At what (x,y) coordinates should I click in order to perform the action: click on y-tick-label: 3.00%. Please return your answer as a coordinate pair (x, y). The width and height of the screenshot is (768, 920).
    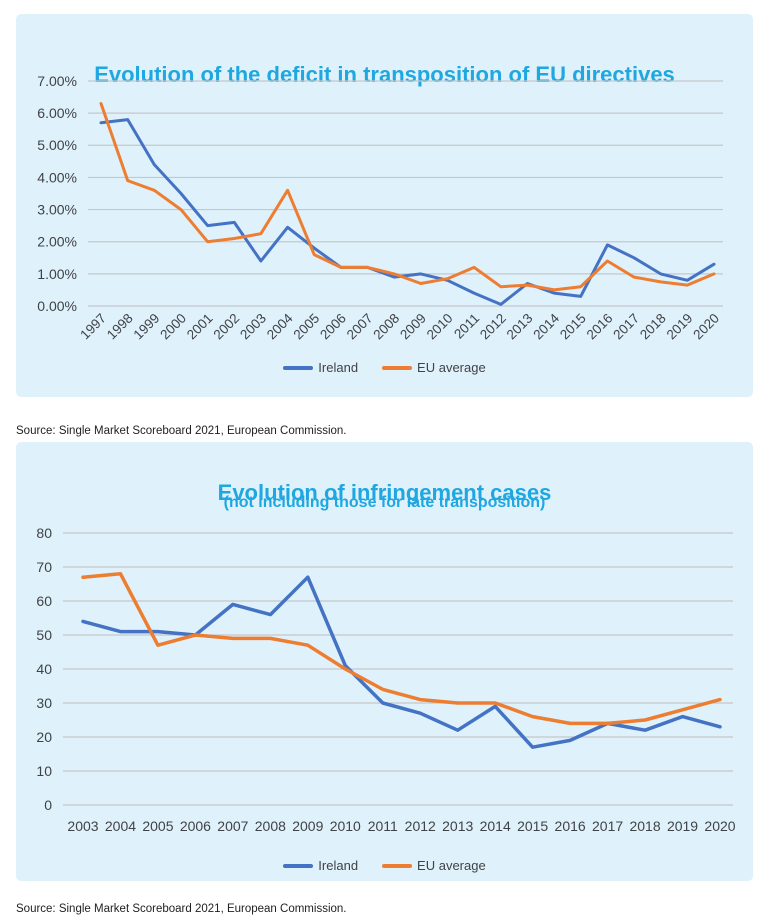
    Looking at the image, I should click on (57, 209).